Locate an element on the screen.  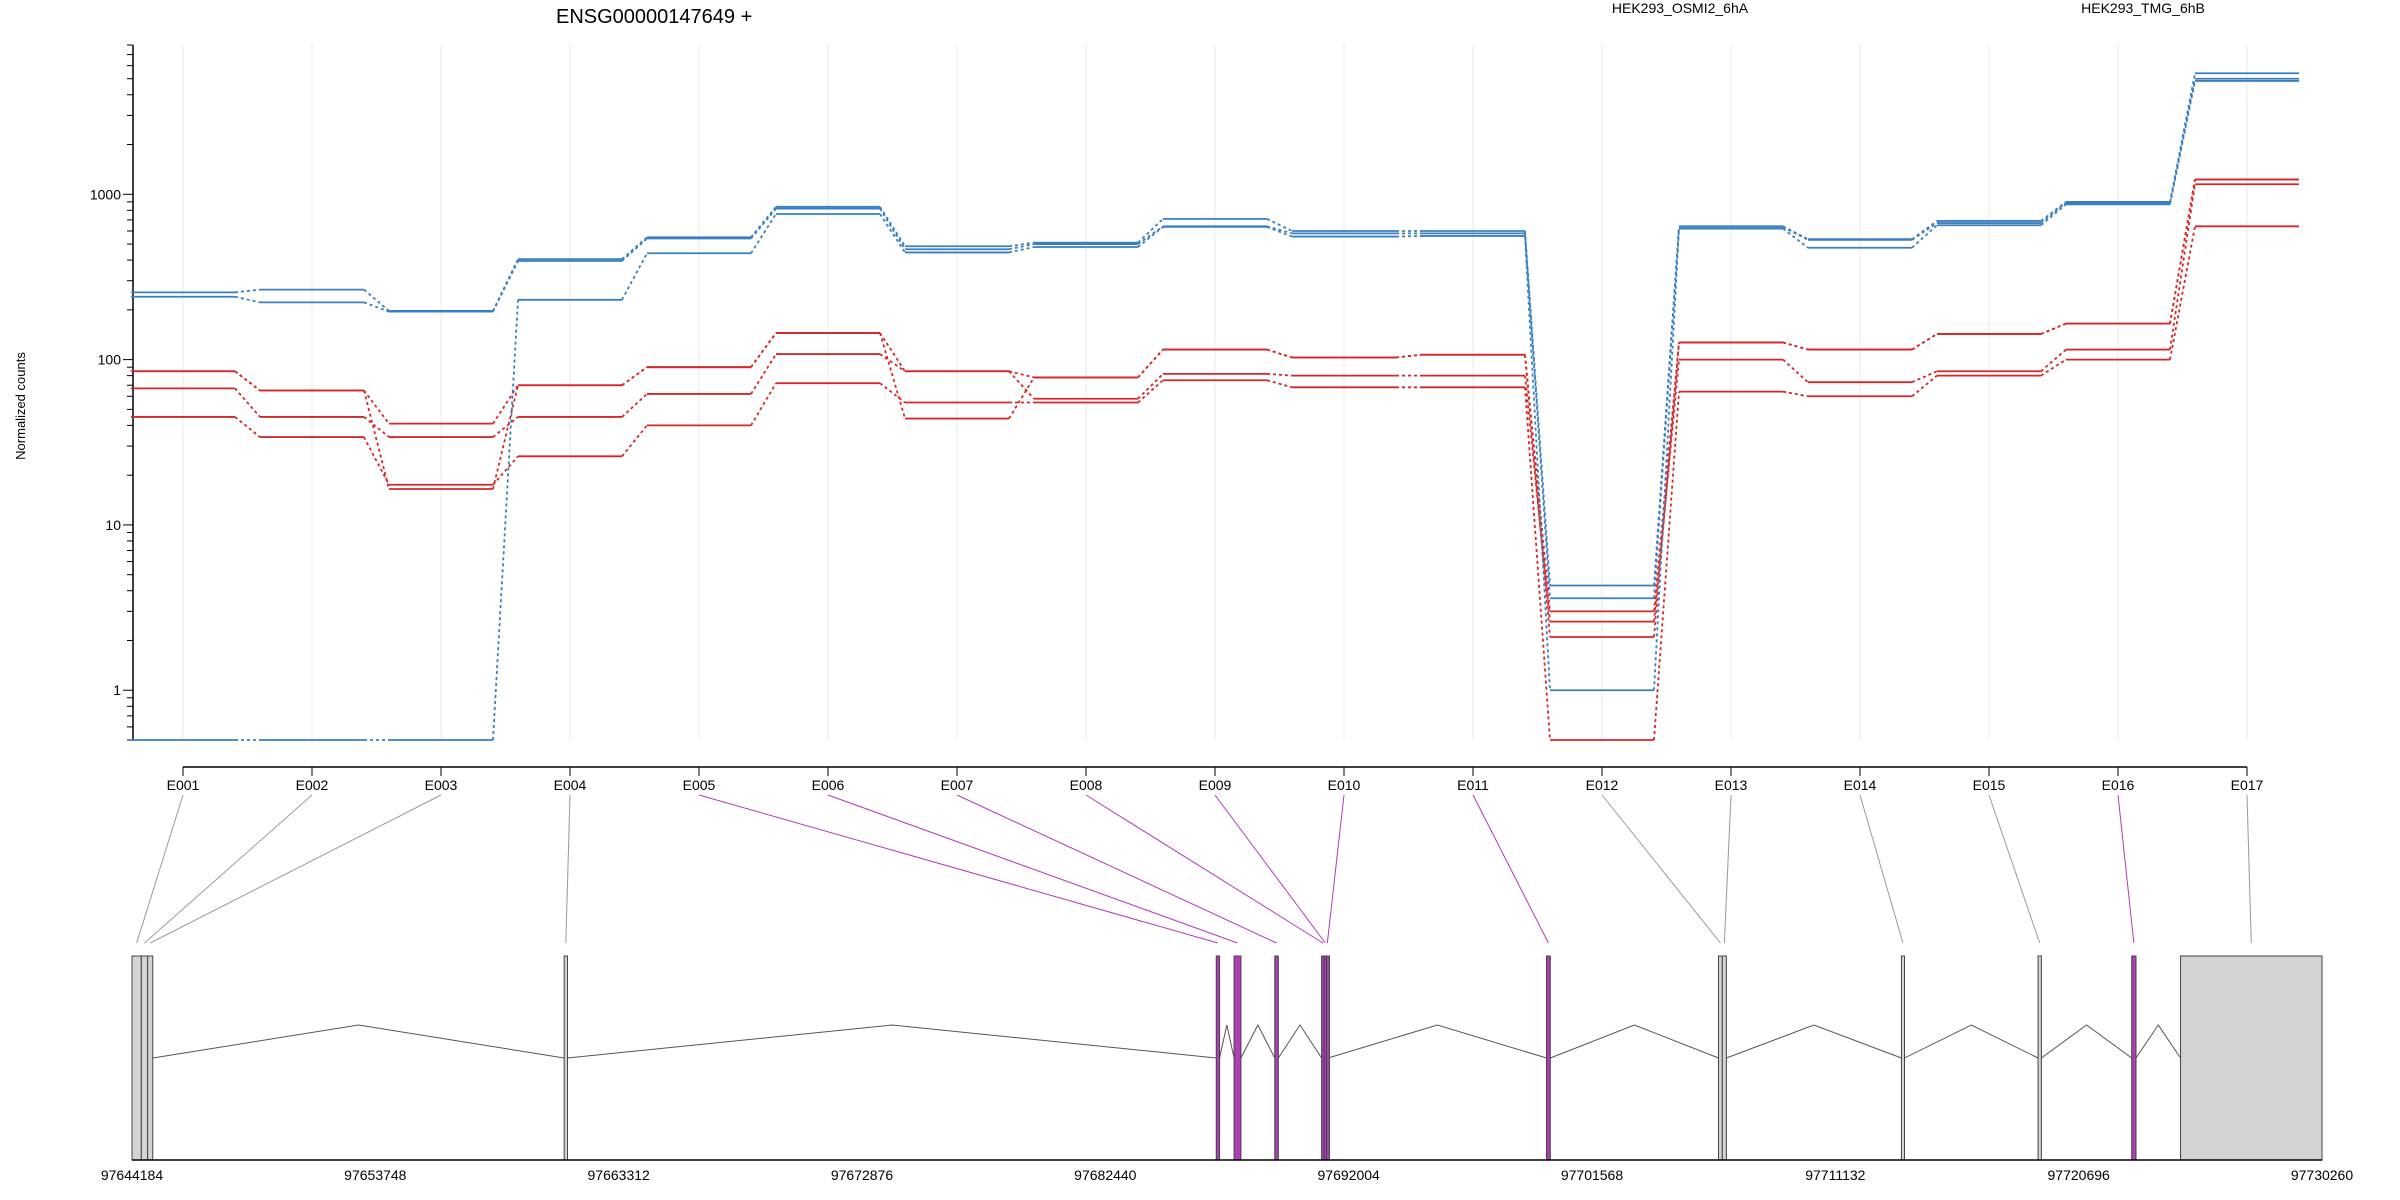
exon-label-e003: E003 is located at coordinates (441, 785).